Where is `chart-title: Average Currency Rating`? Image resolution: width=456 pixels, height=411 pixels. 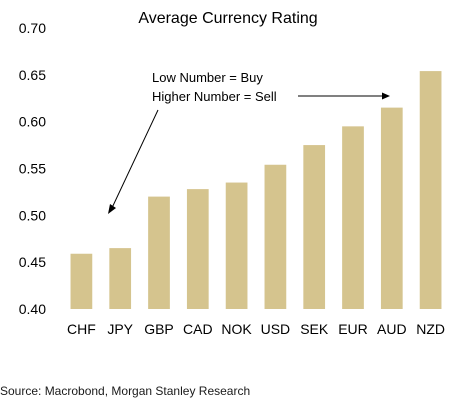 chart-title: Average Currency Rating is located at coordinates (227, 18).